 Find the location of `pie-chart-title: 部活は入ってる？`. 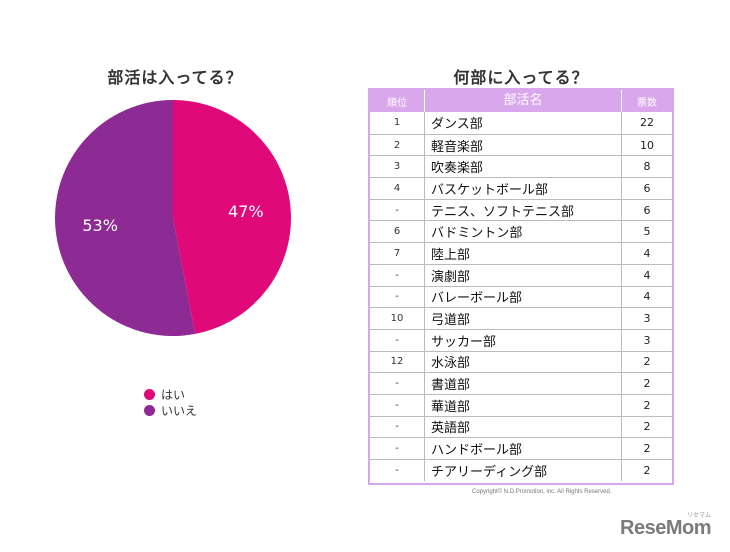

pie-chart-title: 部活は入ってる？ is located at coordinates (175, 77).